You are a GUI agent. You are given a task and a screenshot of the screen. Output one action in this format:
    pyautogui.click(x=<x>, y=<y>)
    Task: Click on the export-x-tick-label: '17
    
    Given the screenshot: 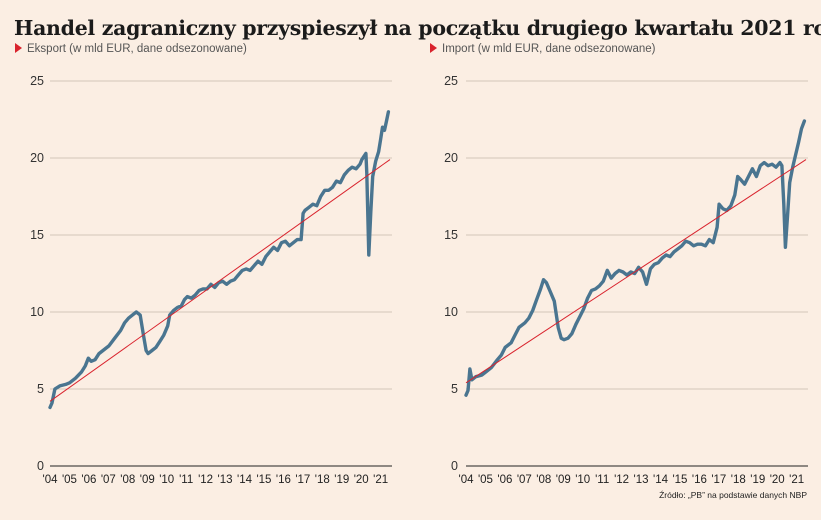 What is the action you would take?
    pyautogui.click(x=302, y=480)
    